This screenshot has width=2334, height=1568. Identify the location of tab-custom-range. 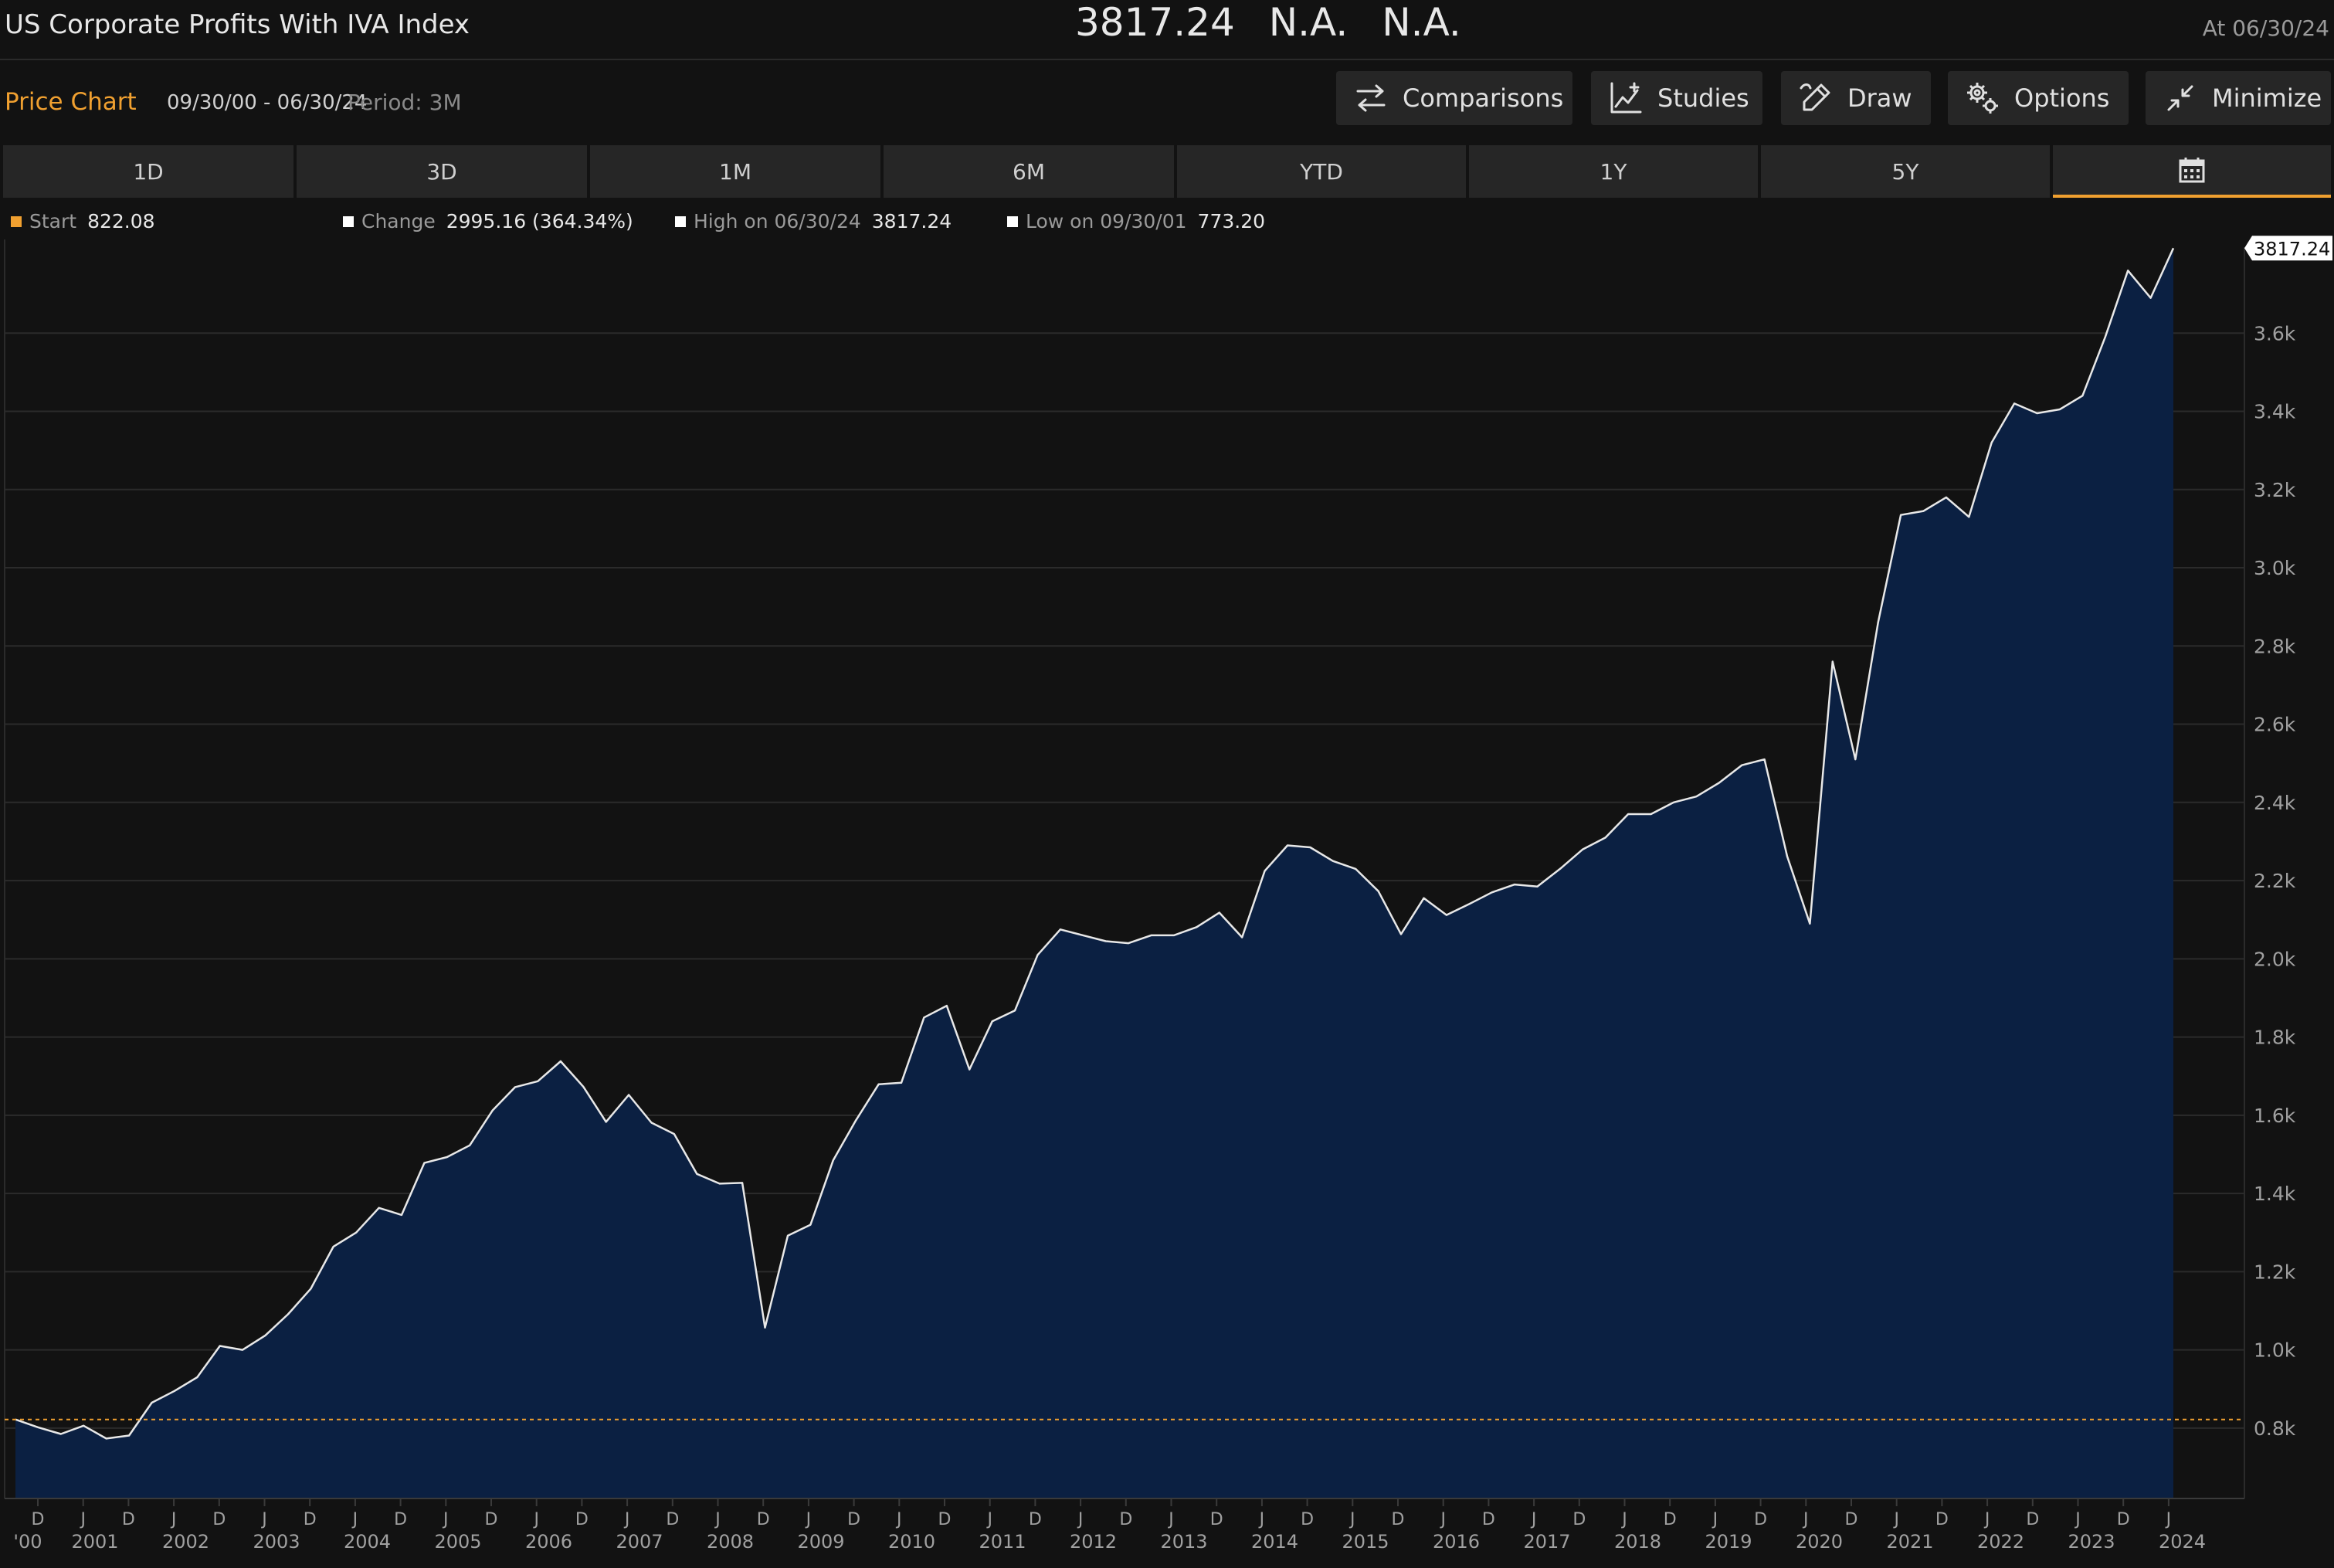
(2192, 171).